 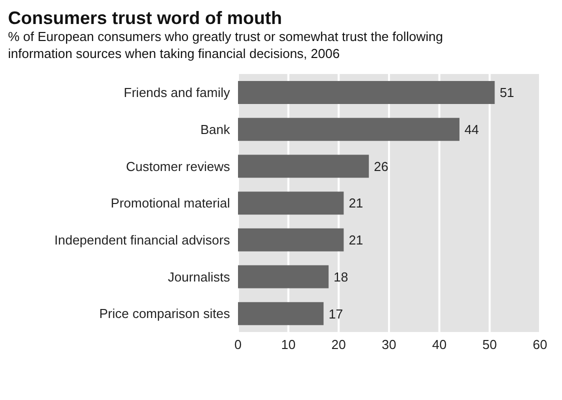 What do you see at coordinates (338, 344) in the screenshot?
I see `x-tick-label: 20` at bounding box center [338, 344].